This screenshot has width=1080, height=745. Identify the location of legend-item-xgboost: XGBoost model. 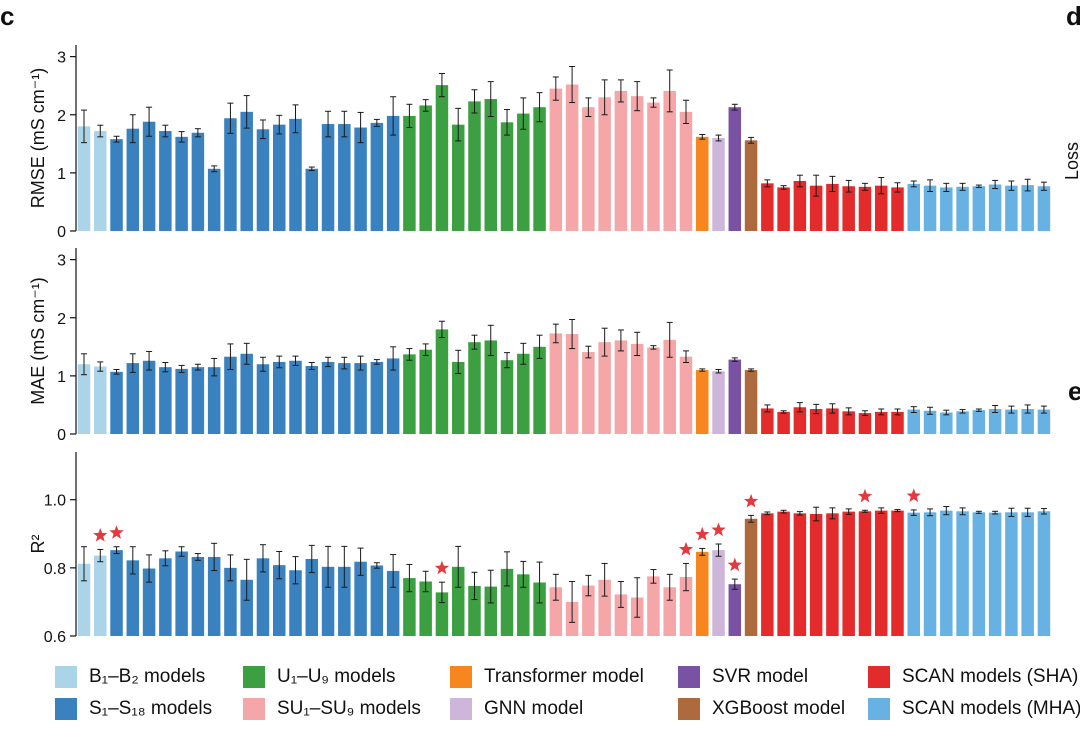
(761, 709).